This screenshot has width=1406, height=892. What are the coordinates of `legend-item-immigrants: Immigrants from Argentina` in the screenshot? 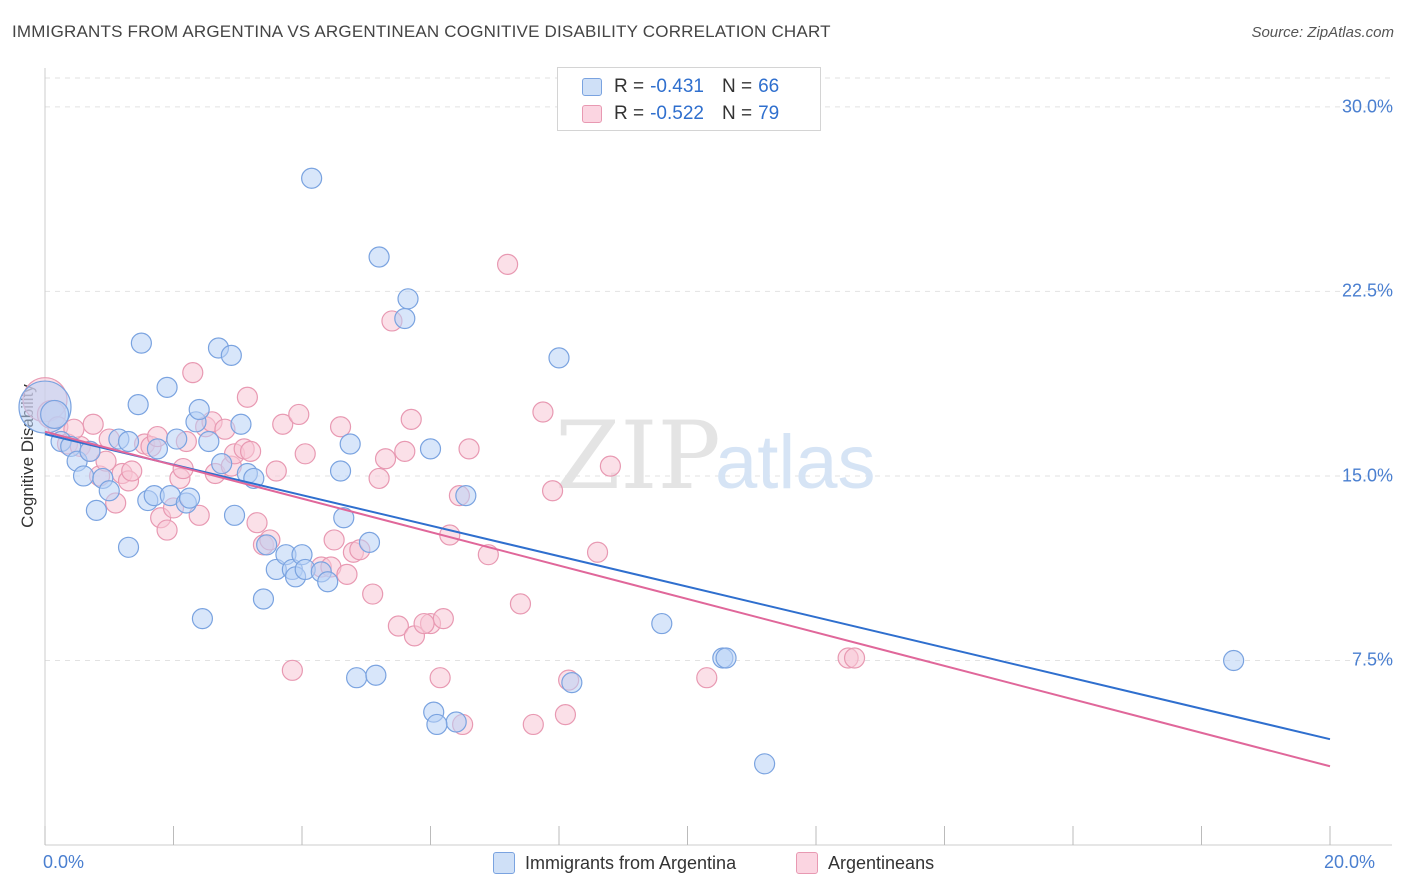 It's located at (614, 863).